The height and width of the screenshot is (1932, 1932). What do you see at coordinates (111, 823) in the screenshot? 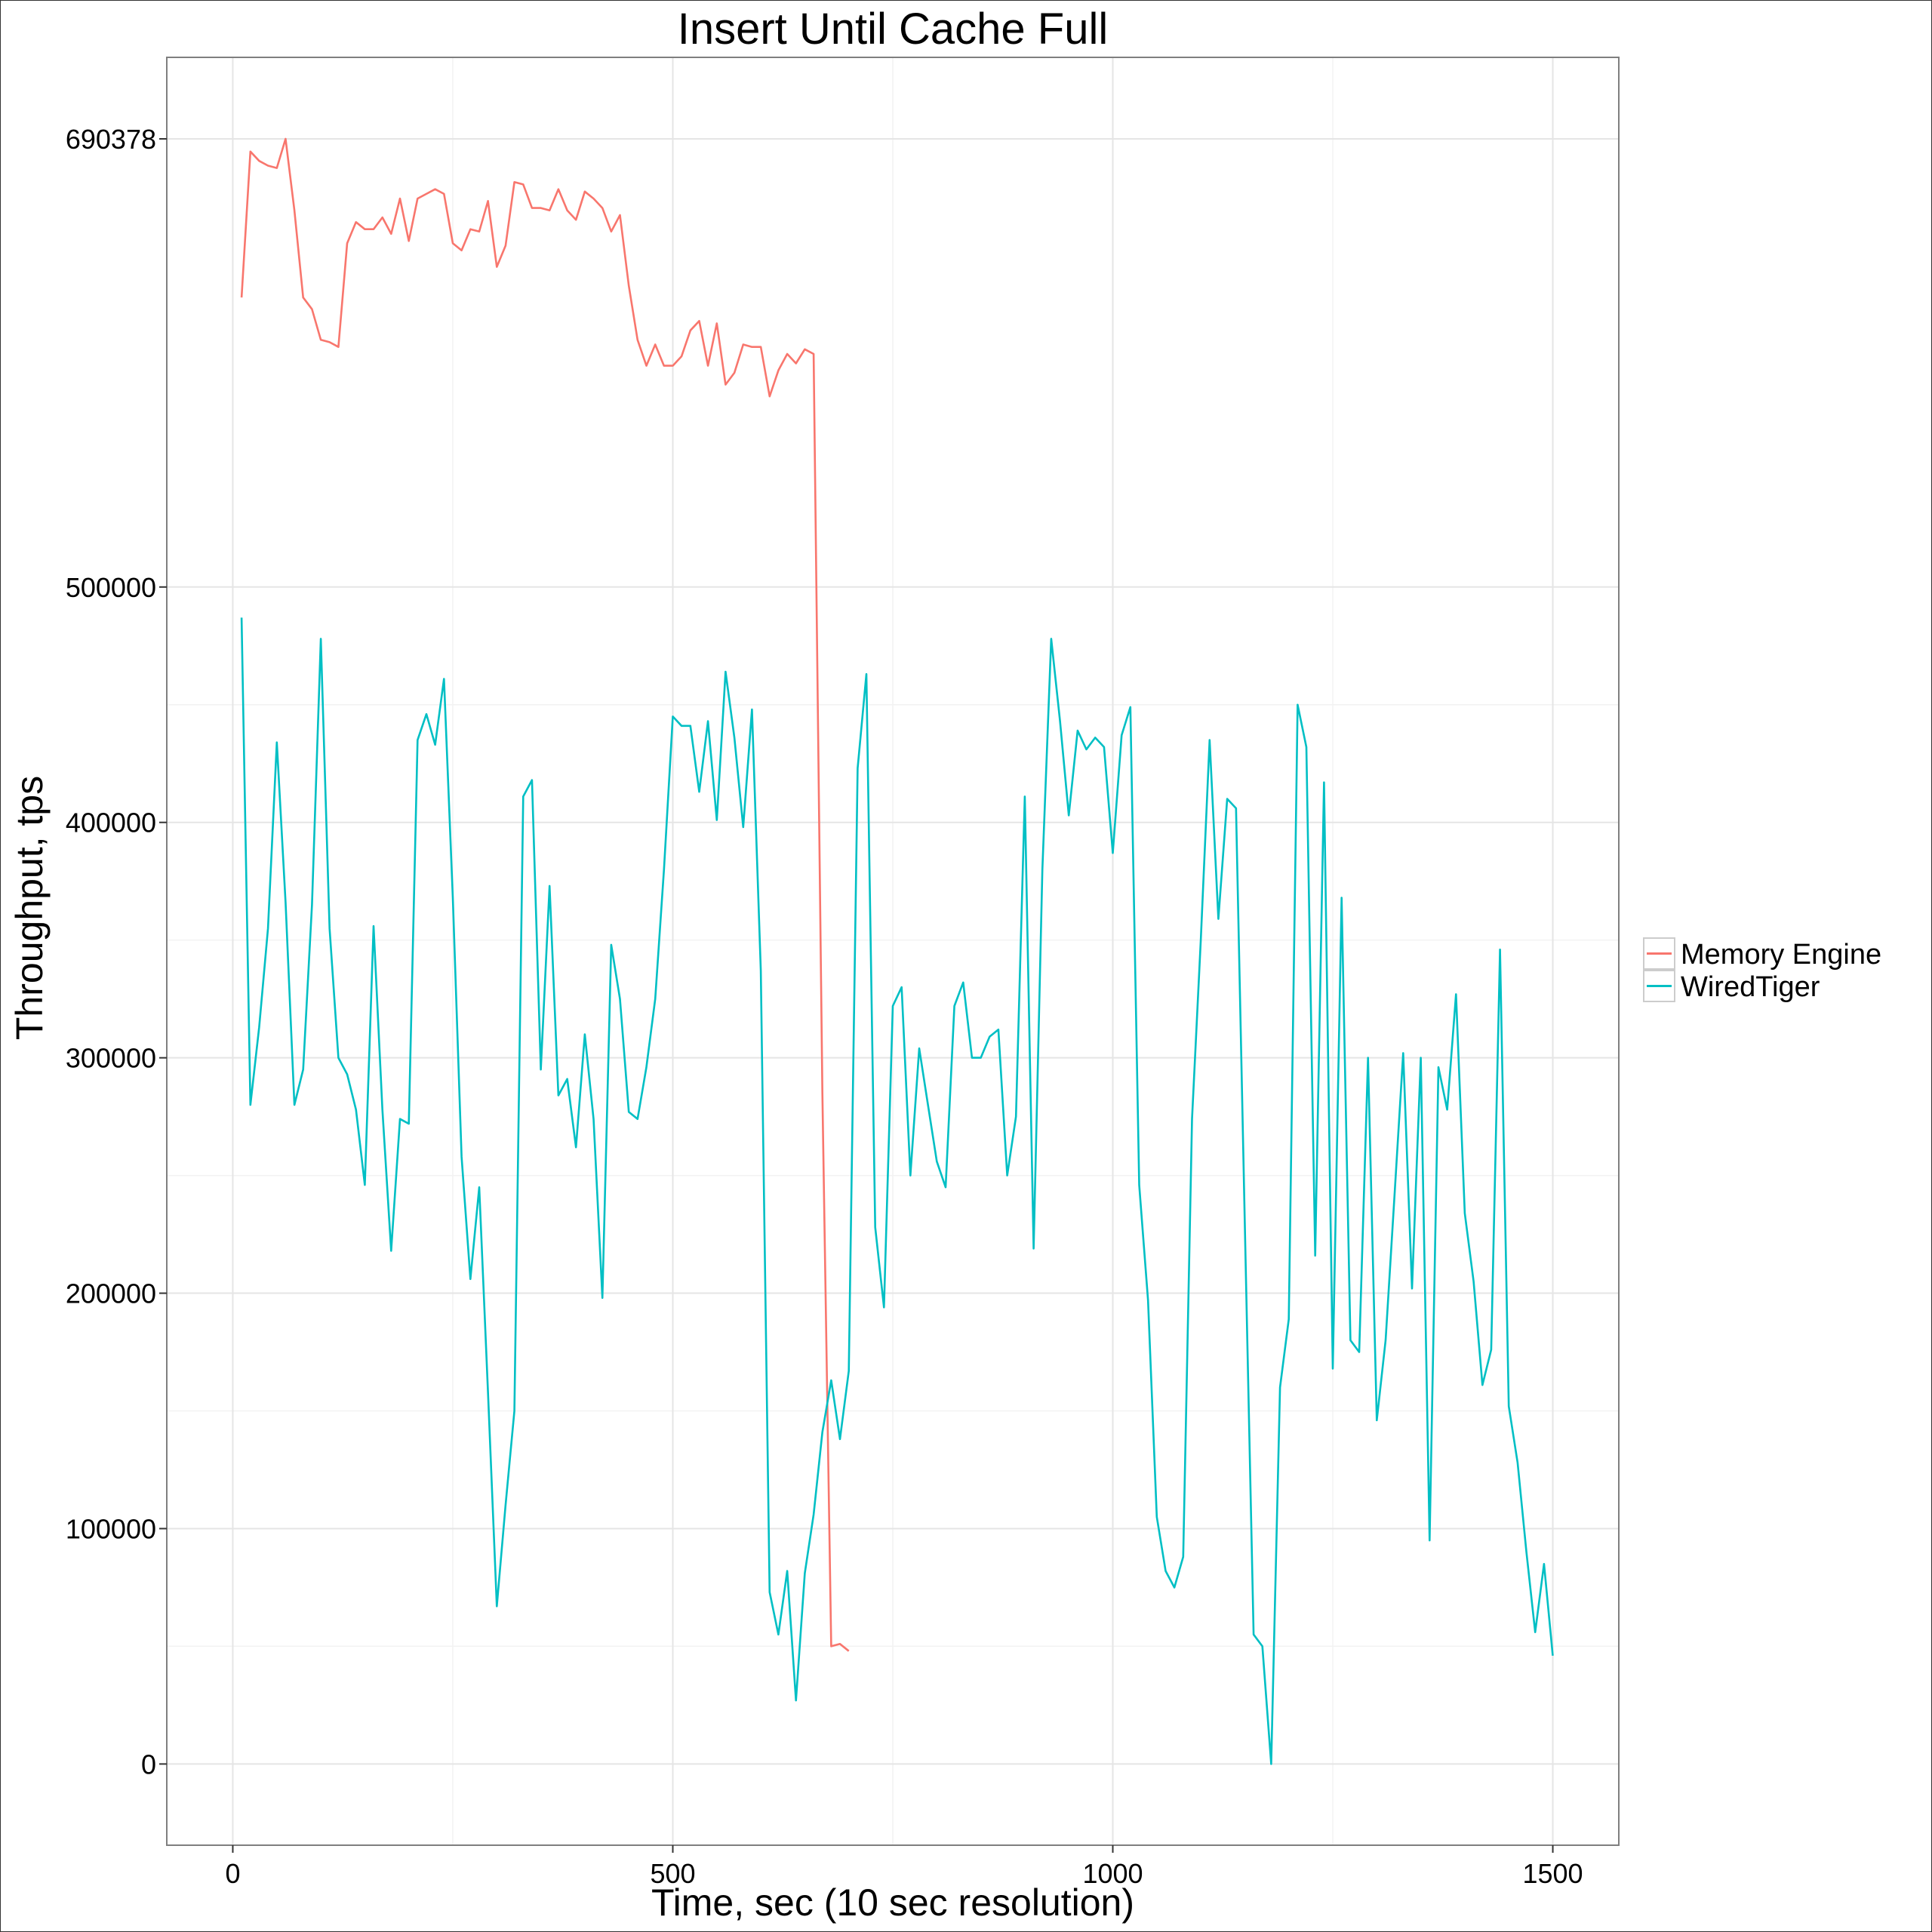
I see `y-tick-label: 400000` at bounding box center [111, 823].